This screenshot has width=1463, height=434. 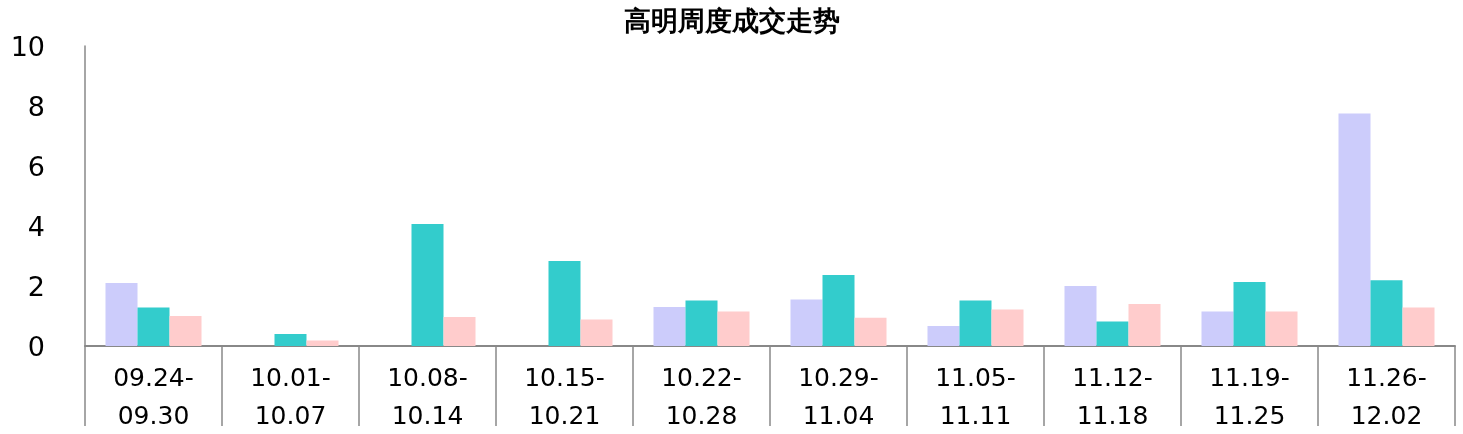 I want to click on y-tick-label: 4, so click(x=36, y=226).